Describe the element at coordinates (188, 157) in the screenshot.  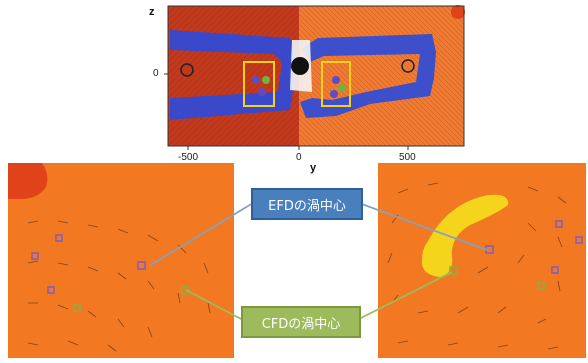
I see `x-tick-neg500: -500` at that location.